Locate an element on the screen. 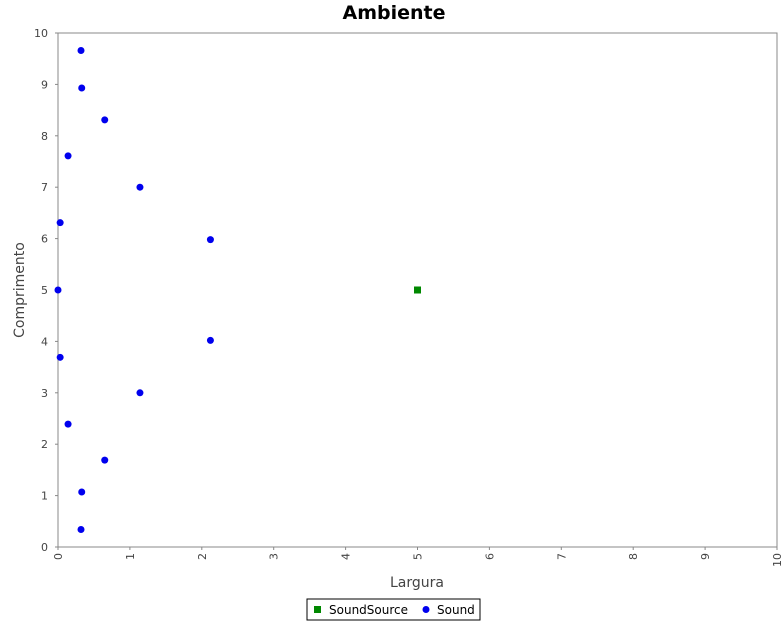  y-tick-label: 0 is located at coordinates (44, 547).